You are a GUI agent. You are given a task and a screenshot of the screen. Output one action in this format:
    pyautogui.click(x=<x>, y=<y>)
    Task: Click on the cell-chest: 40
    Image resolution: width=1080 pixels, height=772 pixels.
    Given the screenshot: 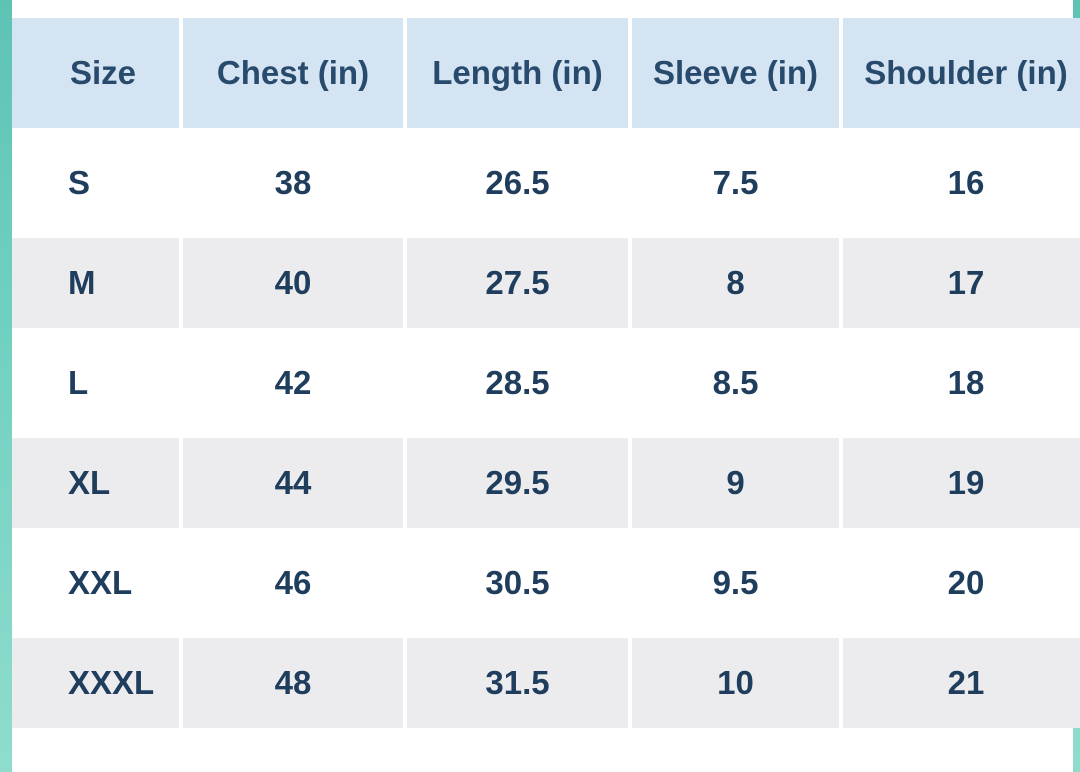 What is the action you would take?
    pyautogui.click(x=293, y=283)
    